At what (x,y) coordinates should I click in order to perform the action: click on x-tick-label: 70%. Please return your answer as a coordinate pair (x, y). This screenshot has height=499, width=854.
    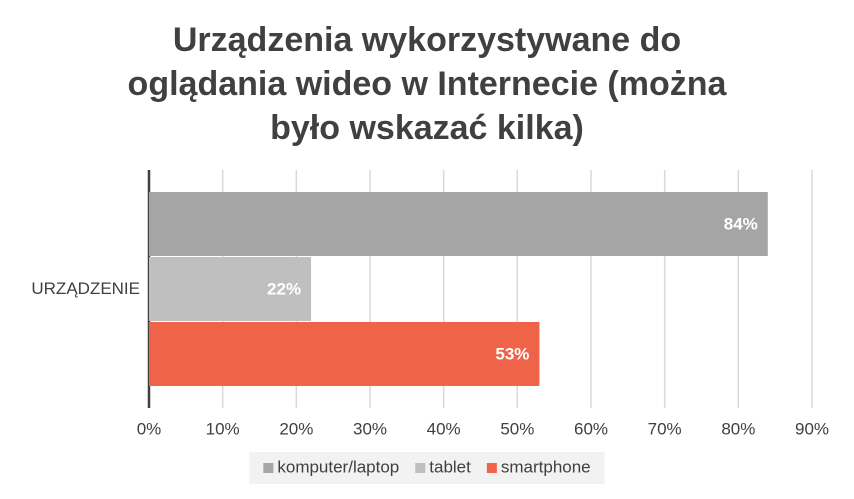
    Looking at the image, I should click on (665, 428).